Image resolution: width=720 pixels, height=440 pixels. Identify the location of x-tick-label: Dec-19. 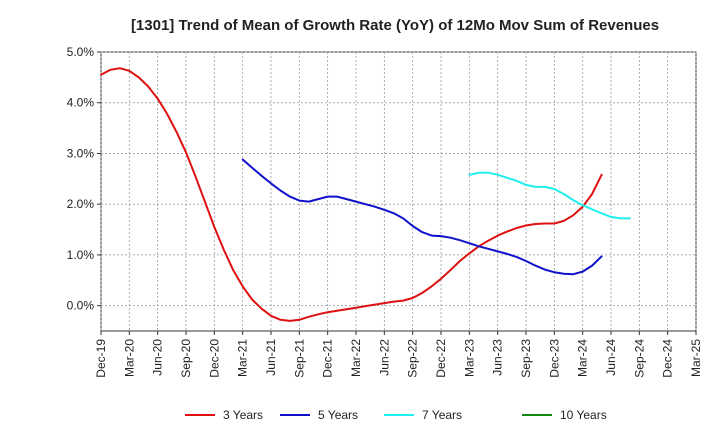
(101, 358).